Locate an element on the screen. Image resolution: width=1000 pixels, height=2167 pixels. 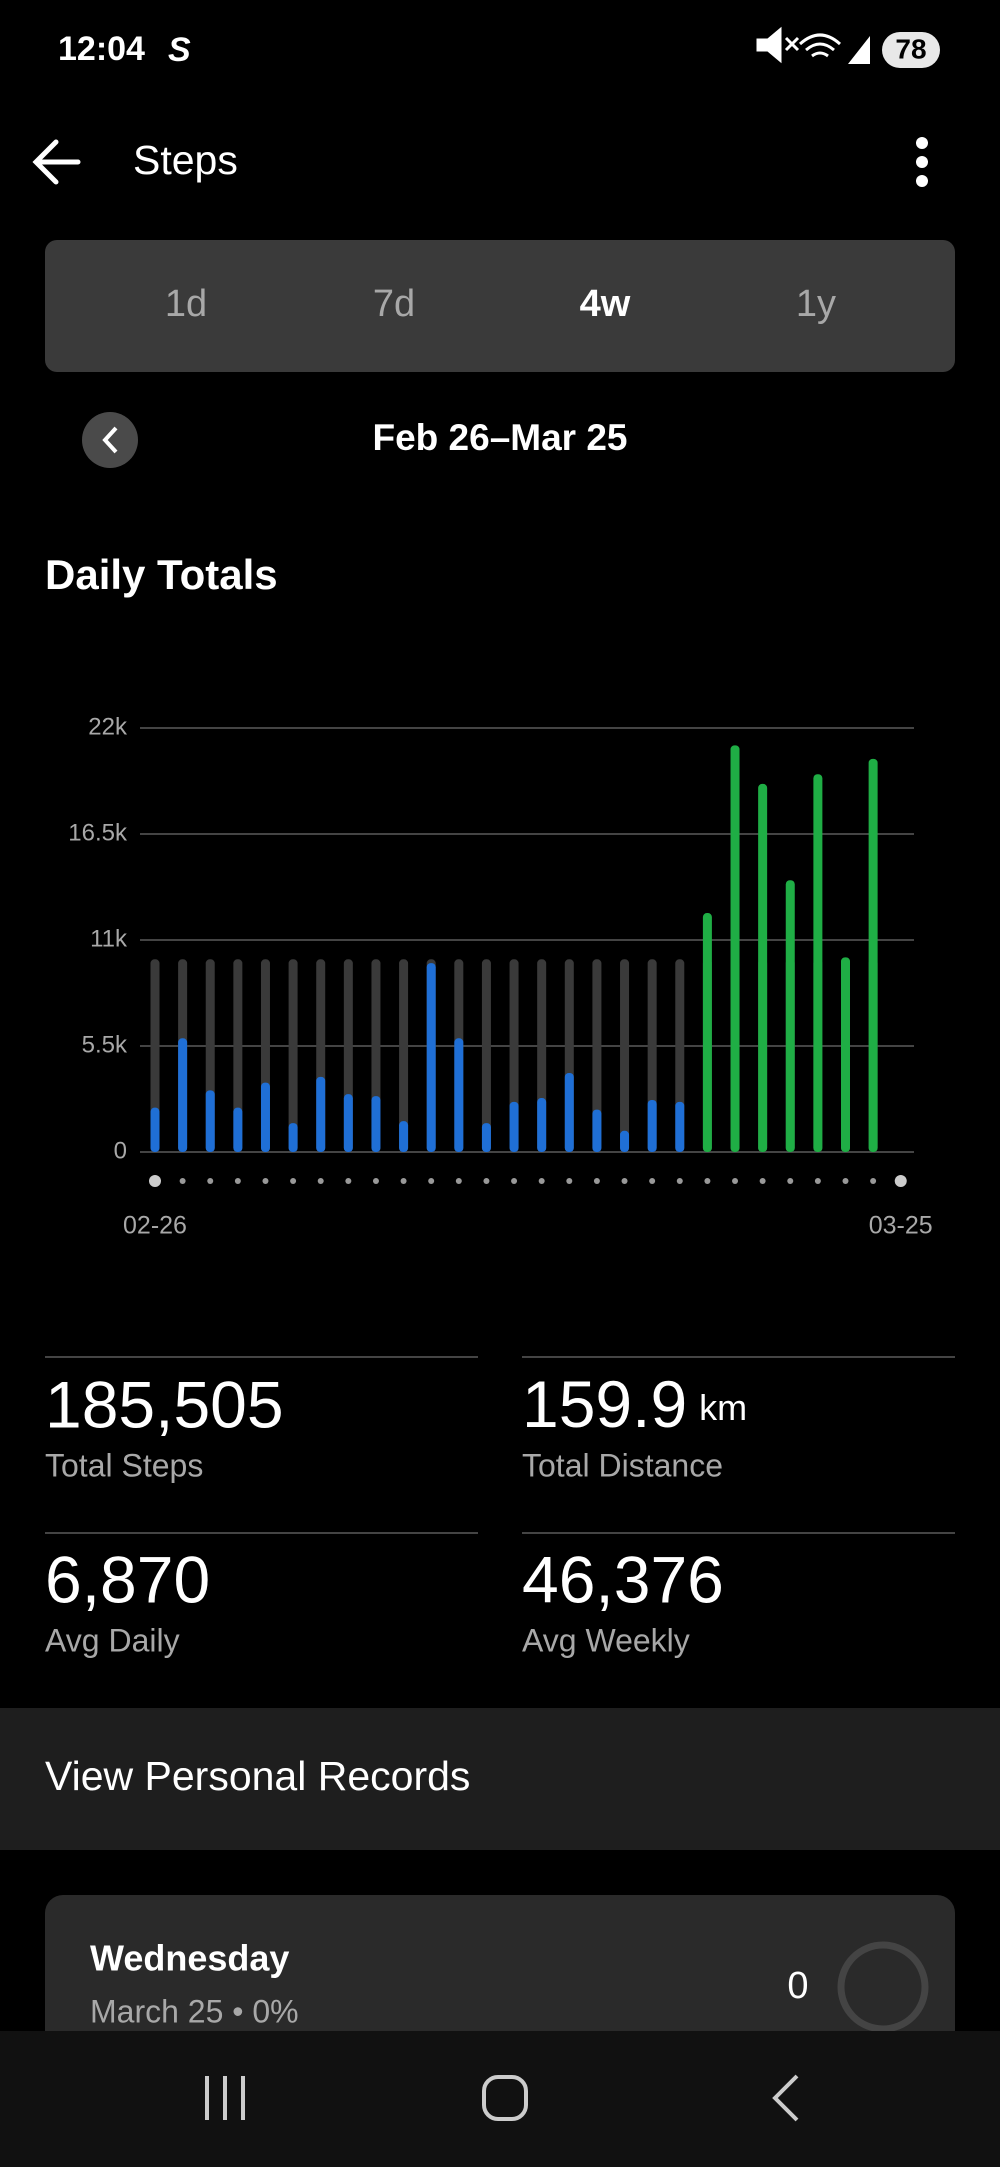
nav-bar is located at coordinates (500, 2099).